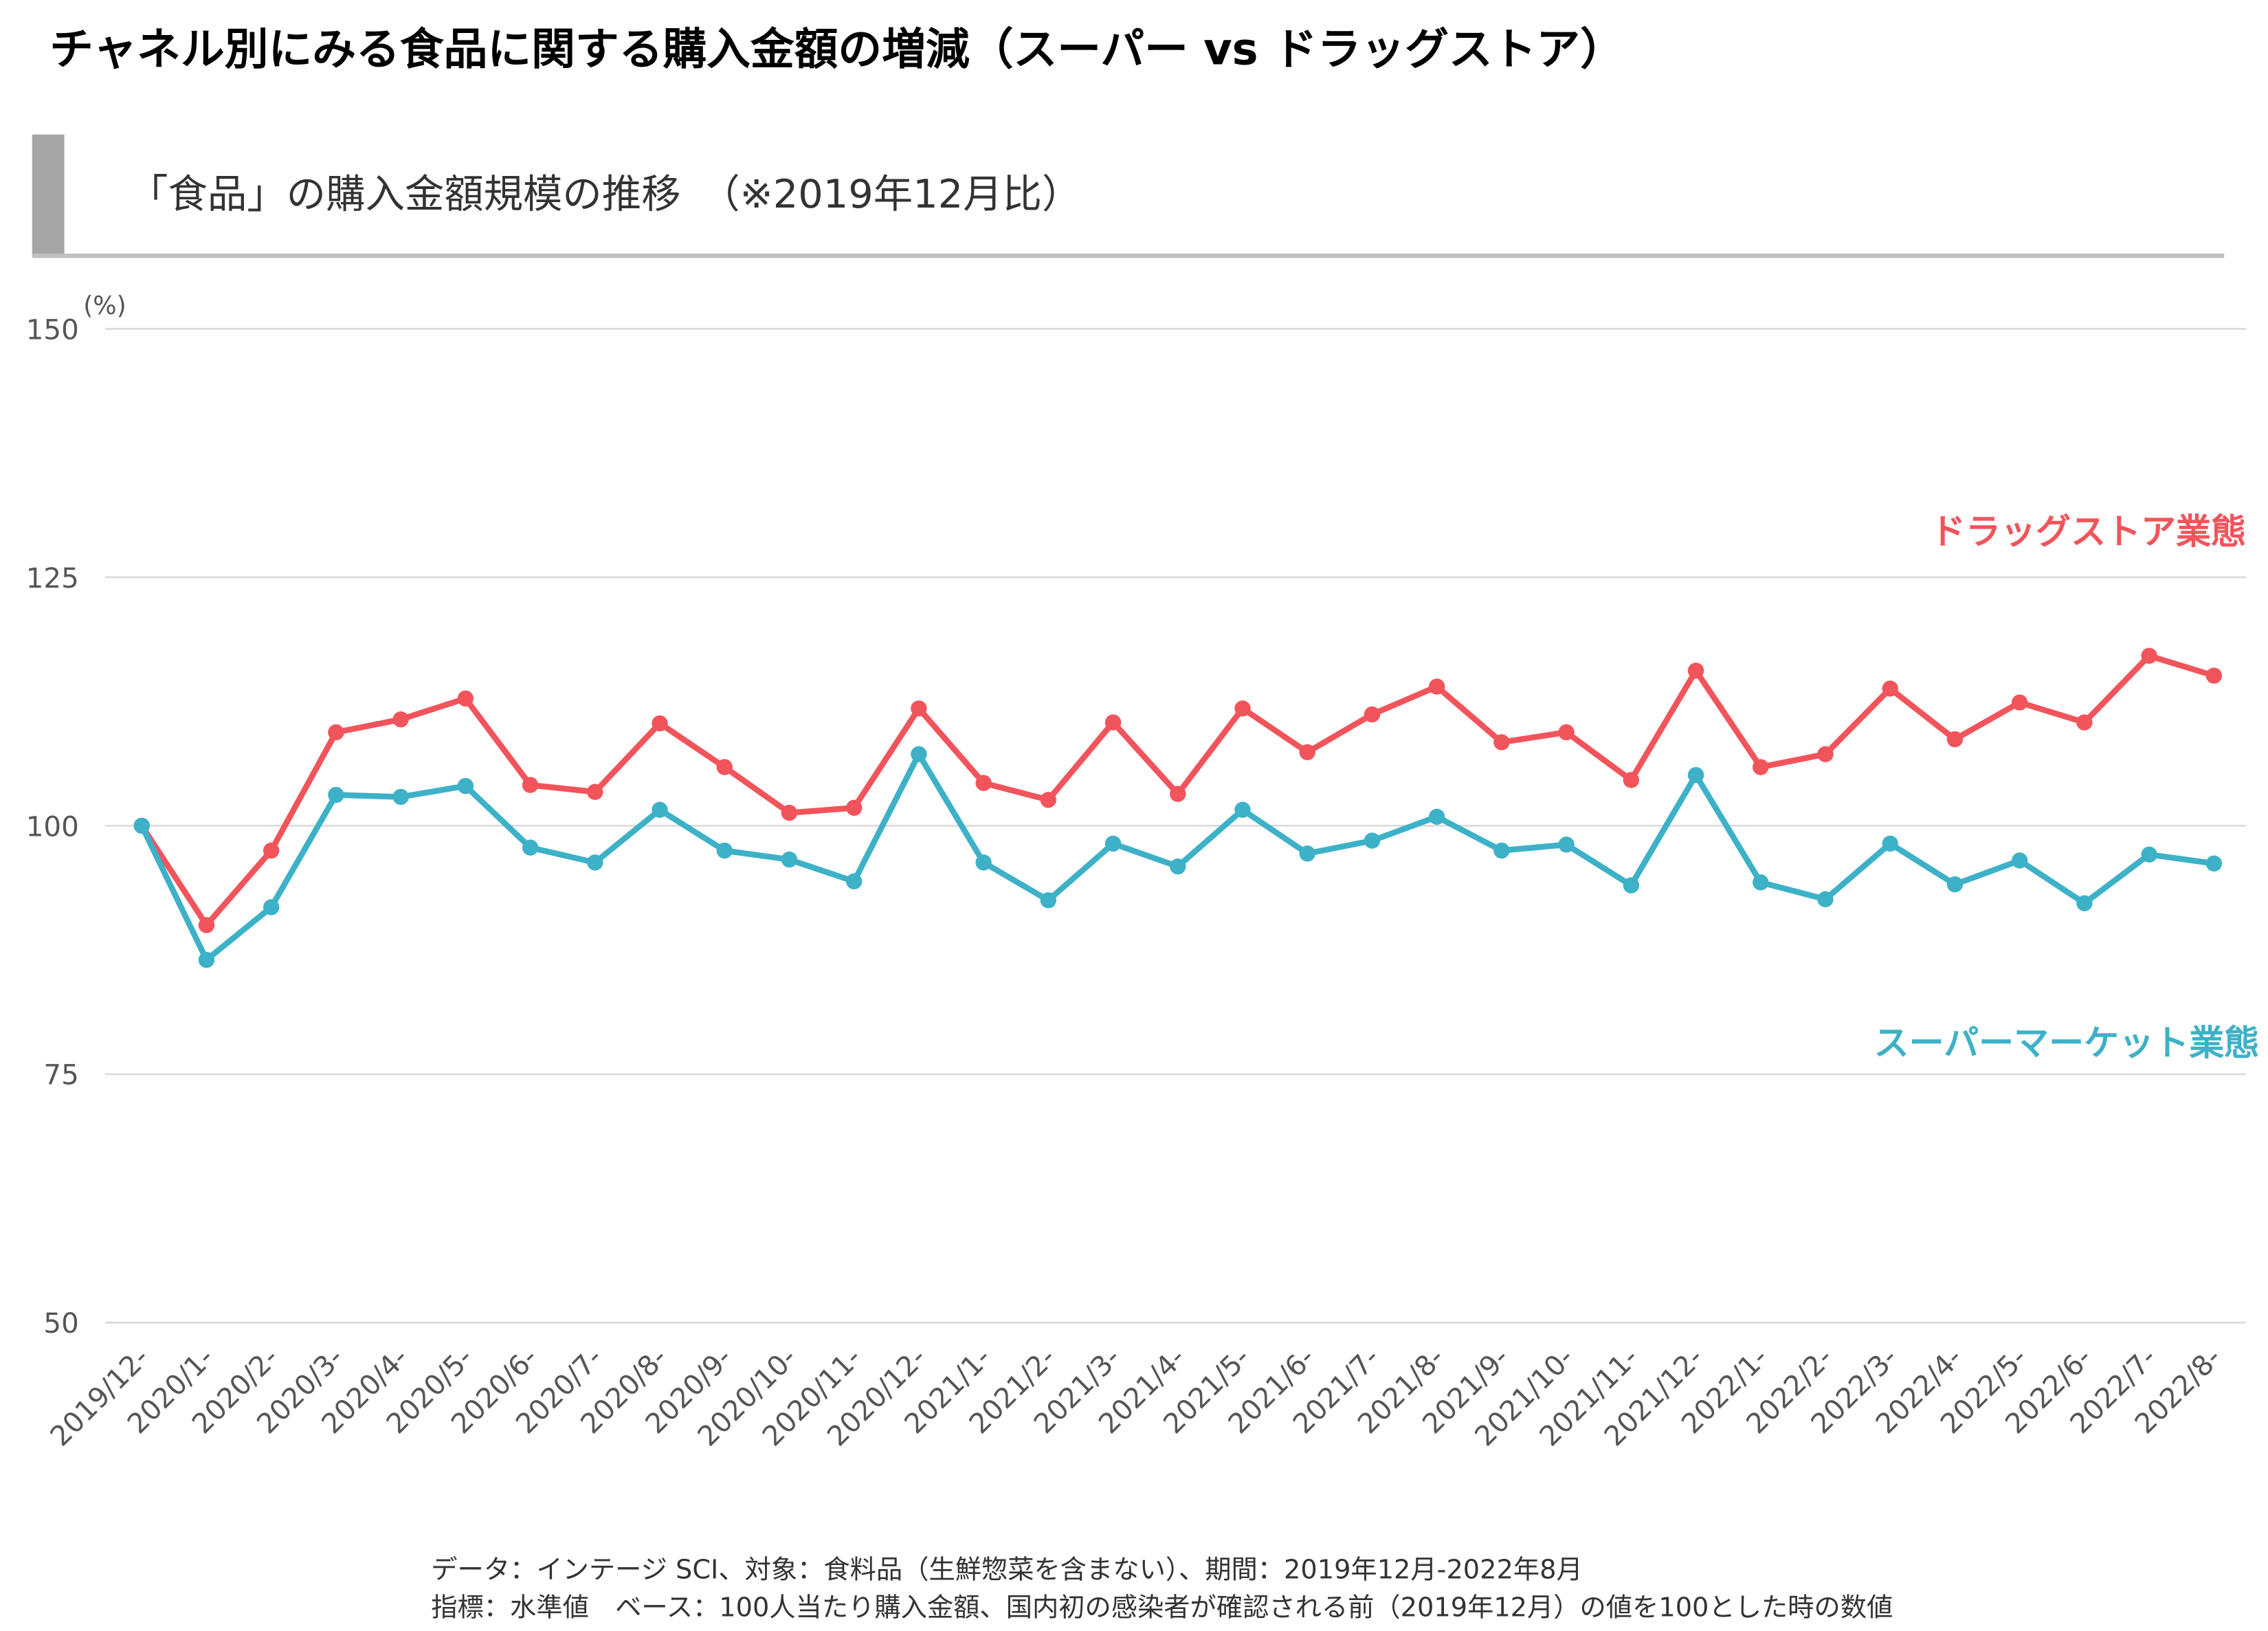 The image size is (2268, 1631). I want to click on chart-title: チャネル別にみる食品に関する購入金額の増減（スーパー vs ドラッグストア）, so click(837, 51).